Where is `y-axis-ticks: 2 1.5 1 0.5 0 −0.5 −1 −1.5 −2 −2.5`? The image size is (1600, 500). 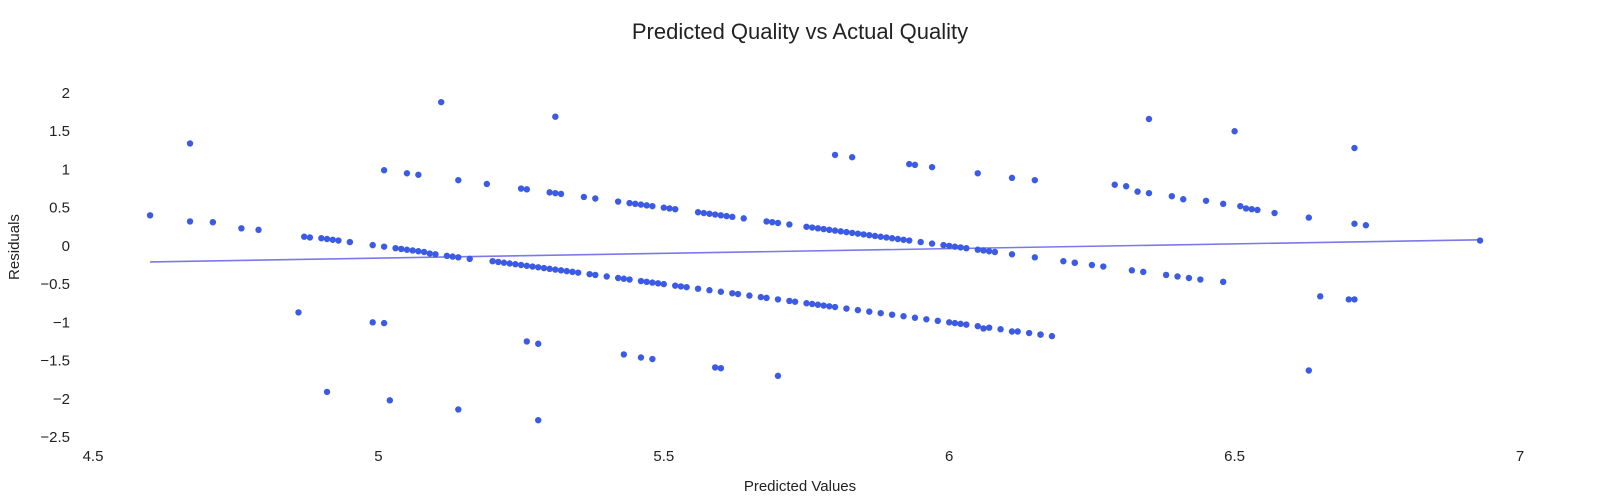 y-axis-ticks: 2 1.5 1 0.5 0 −0.5 −1 −1.5 −2 −2.5 is located at coordinates (55, 265).